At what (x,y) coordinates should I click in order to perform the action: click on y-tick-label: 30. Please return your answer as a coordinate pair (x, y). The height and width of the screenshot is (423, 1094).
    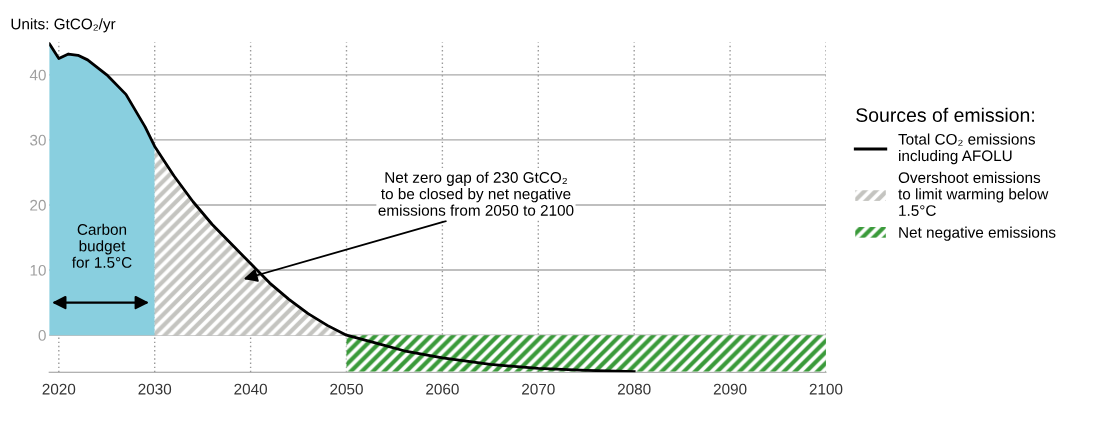
    Looking at the image, I should click on (38, 140).